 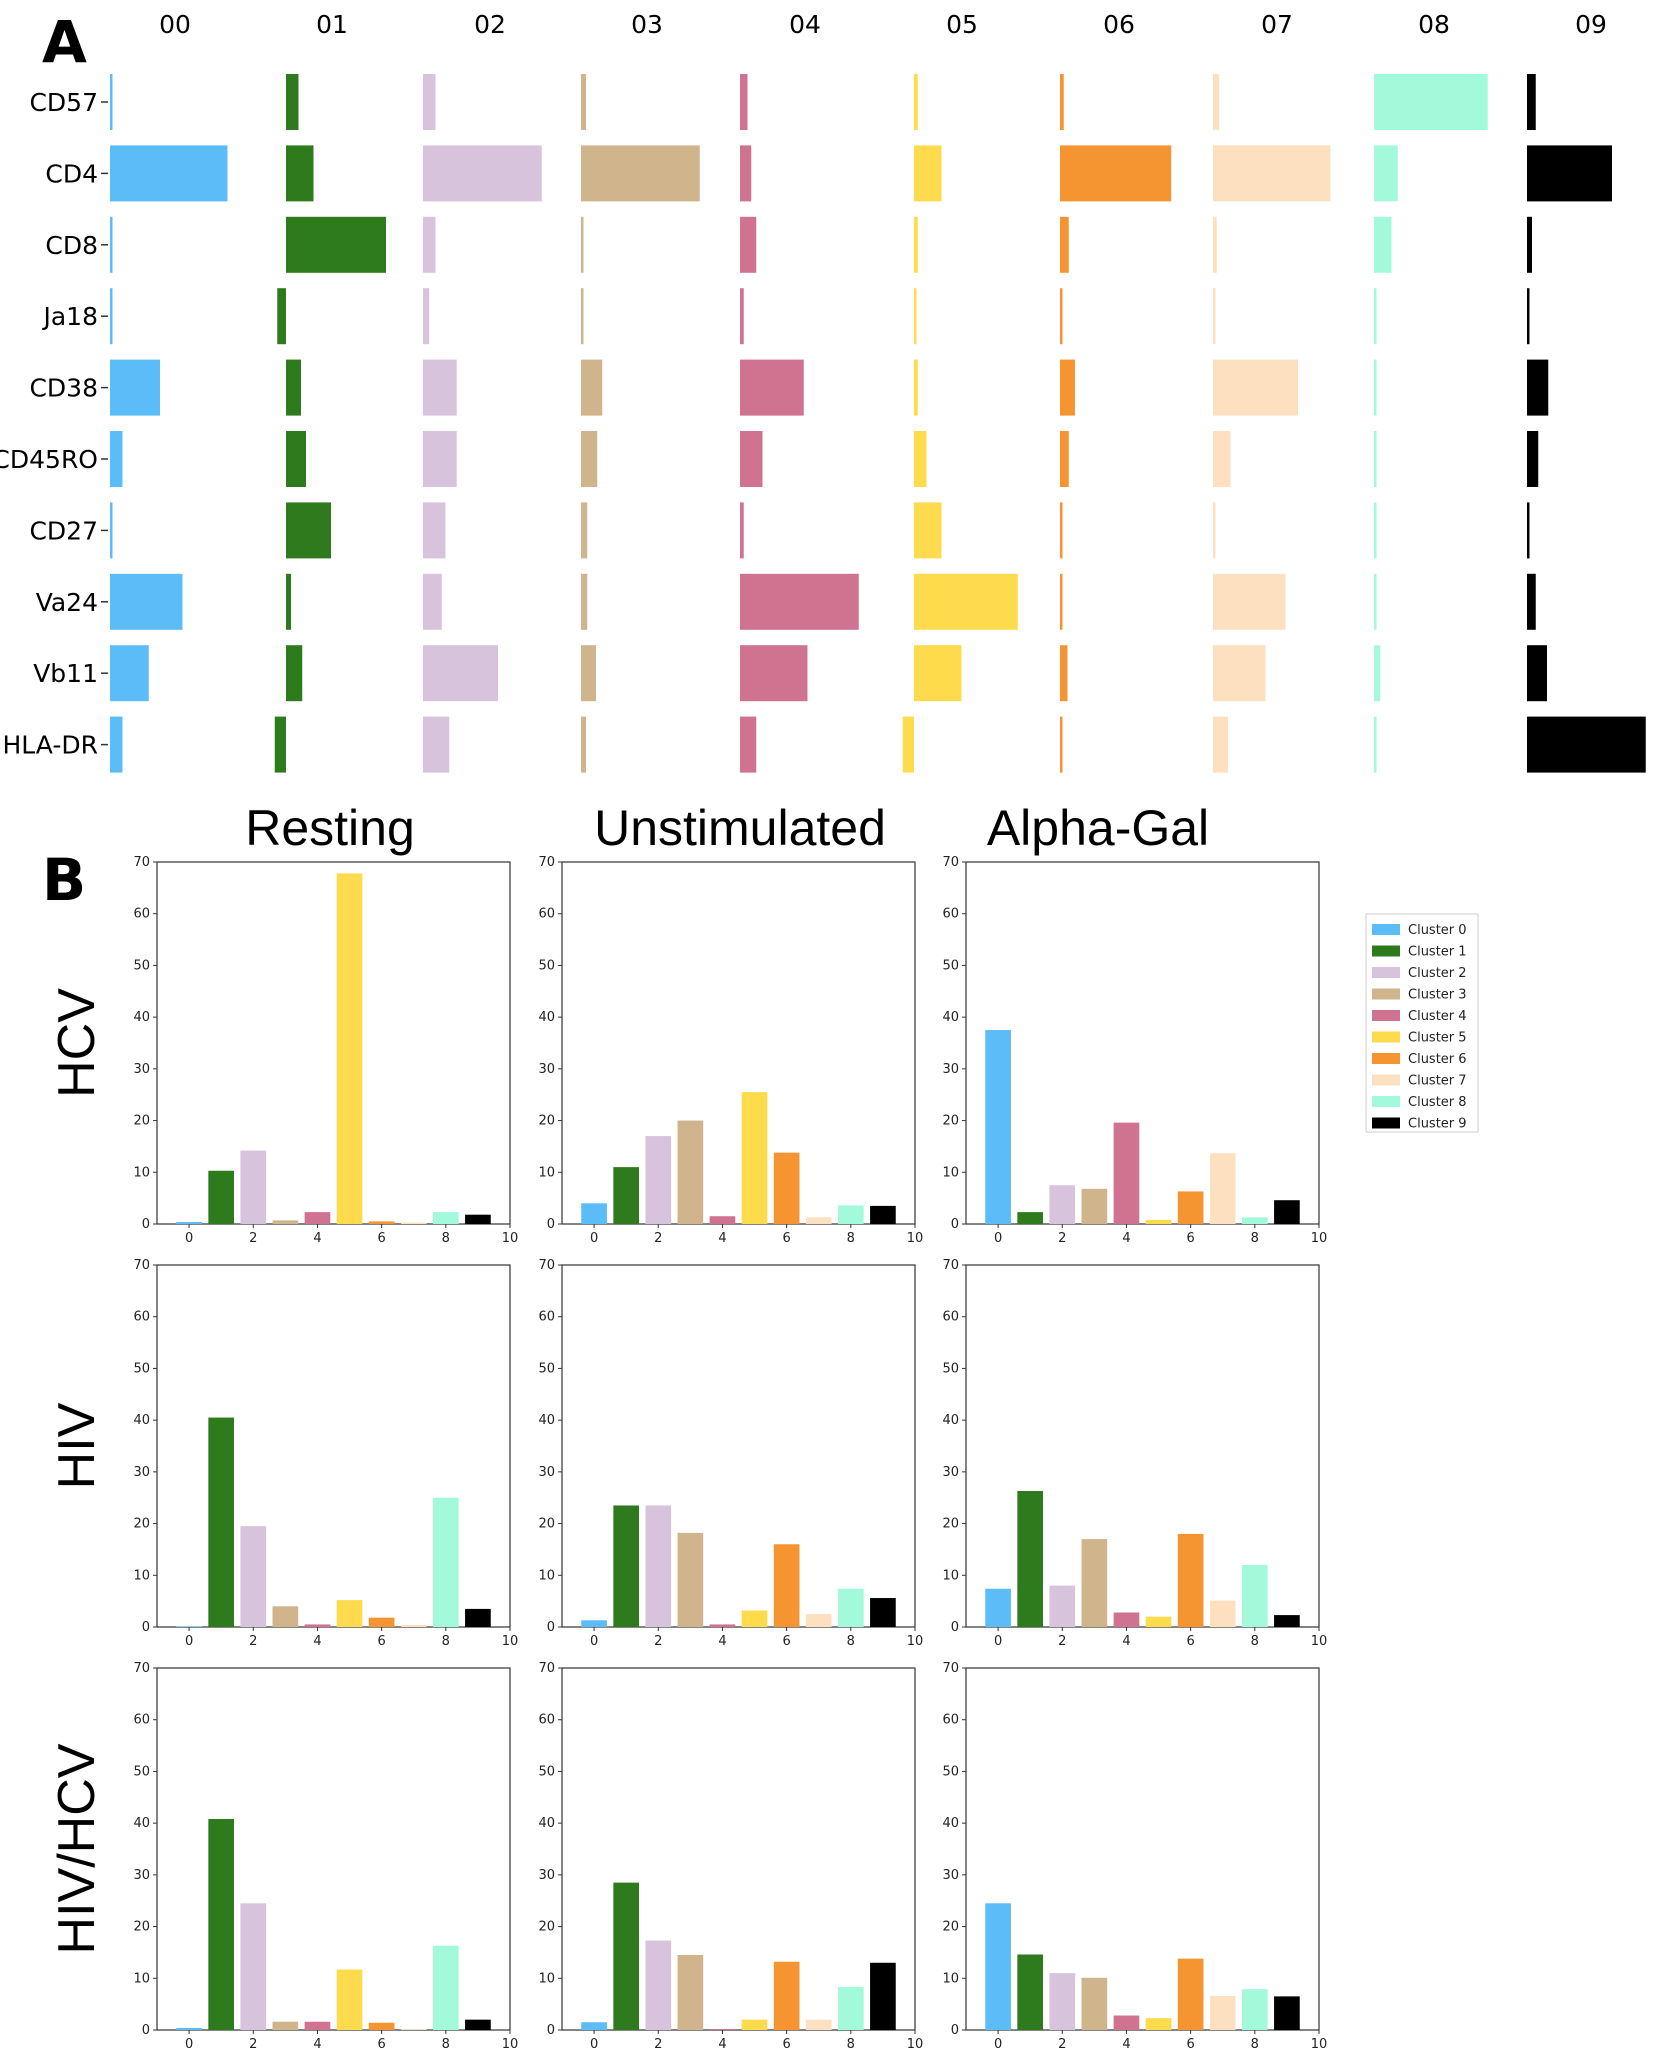 What do you see at coordinates (1431, 423) in the screenshot?
I see `cluster-08-bars` at bounding box center [1431, 423].